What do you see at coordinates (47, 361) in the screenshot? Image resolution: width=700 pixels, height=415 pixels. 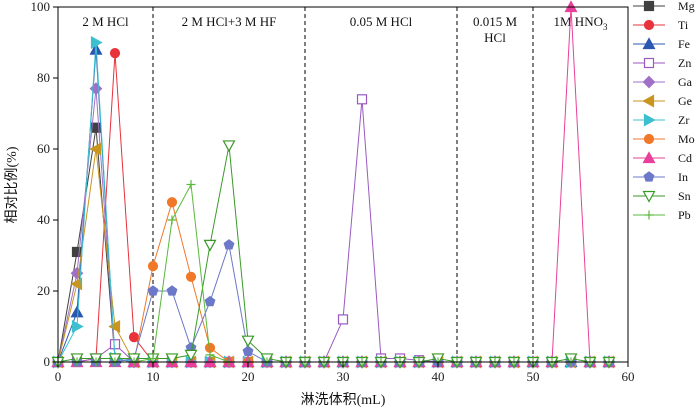 I see `y-tick-label: 0` at bounding box center [47, 361].